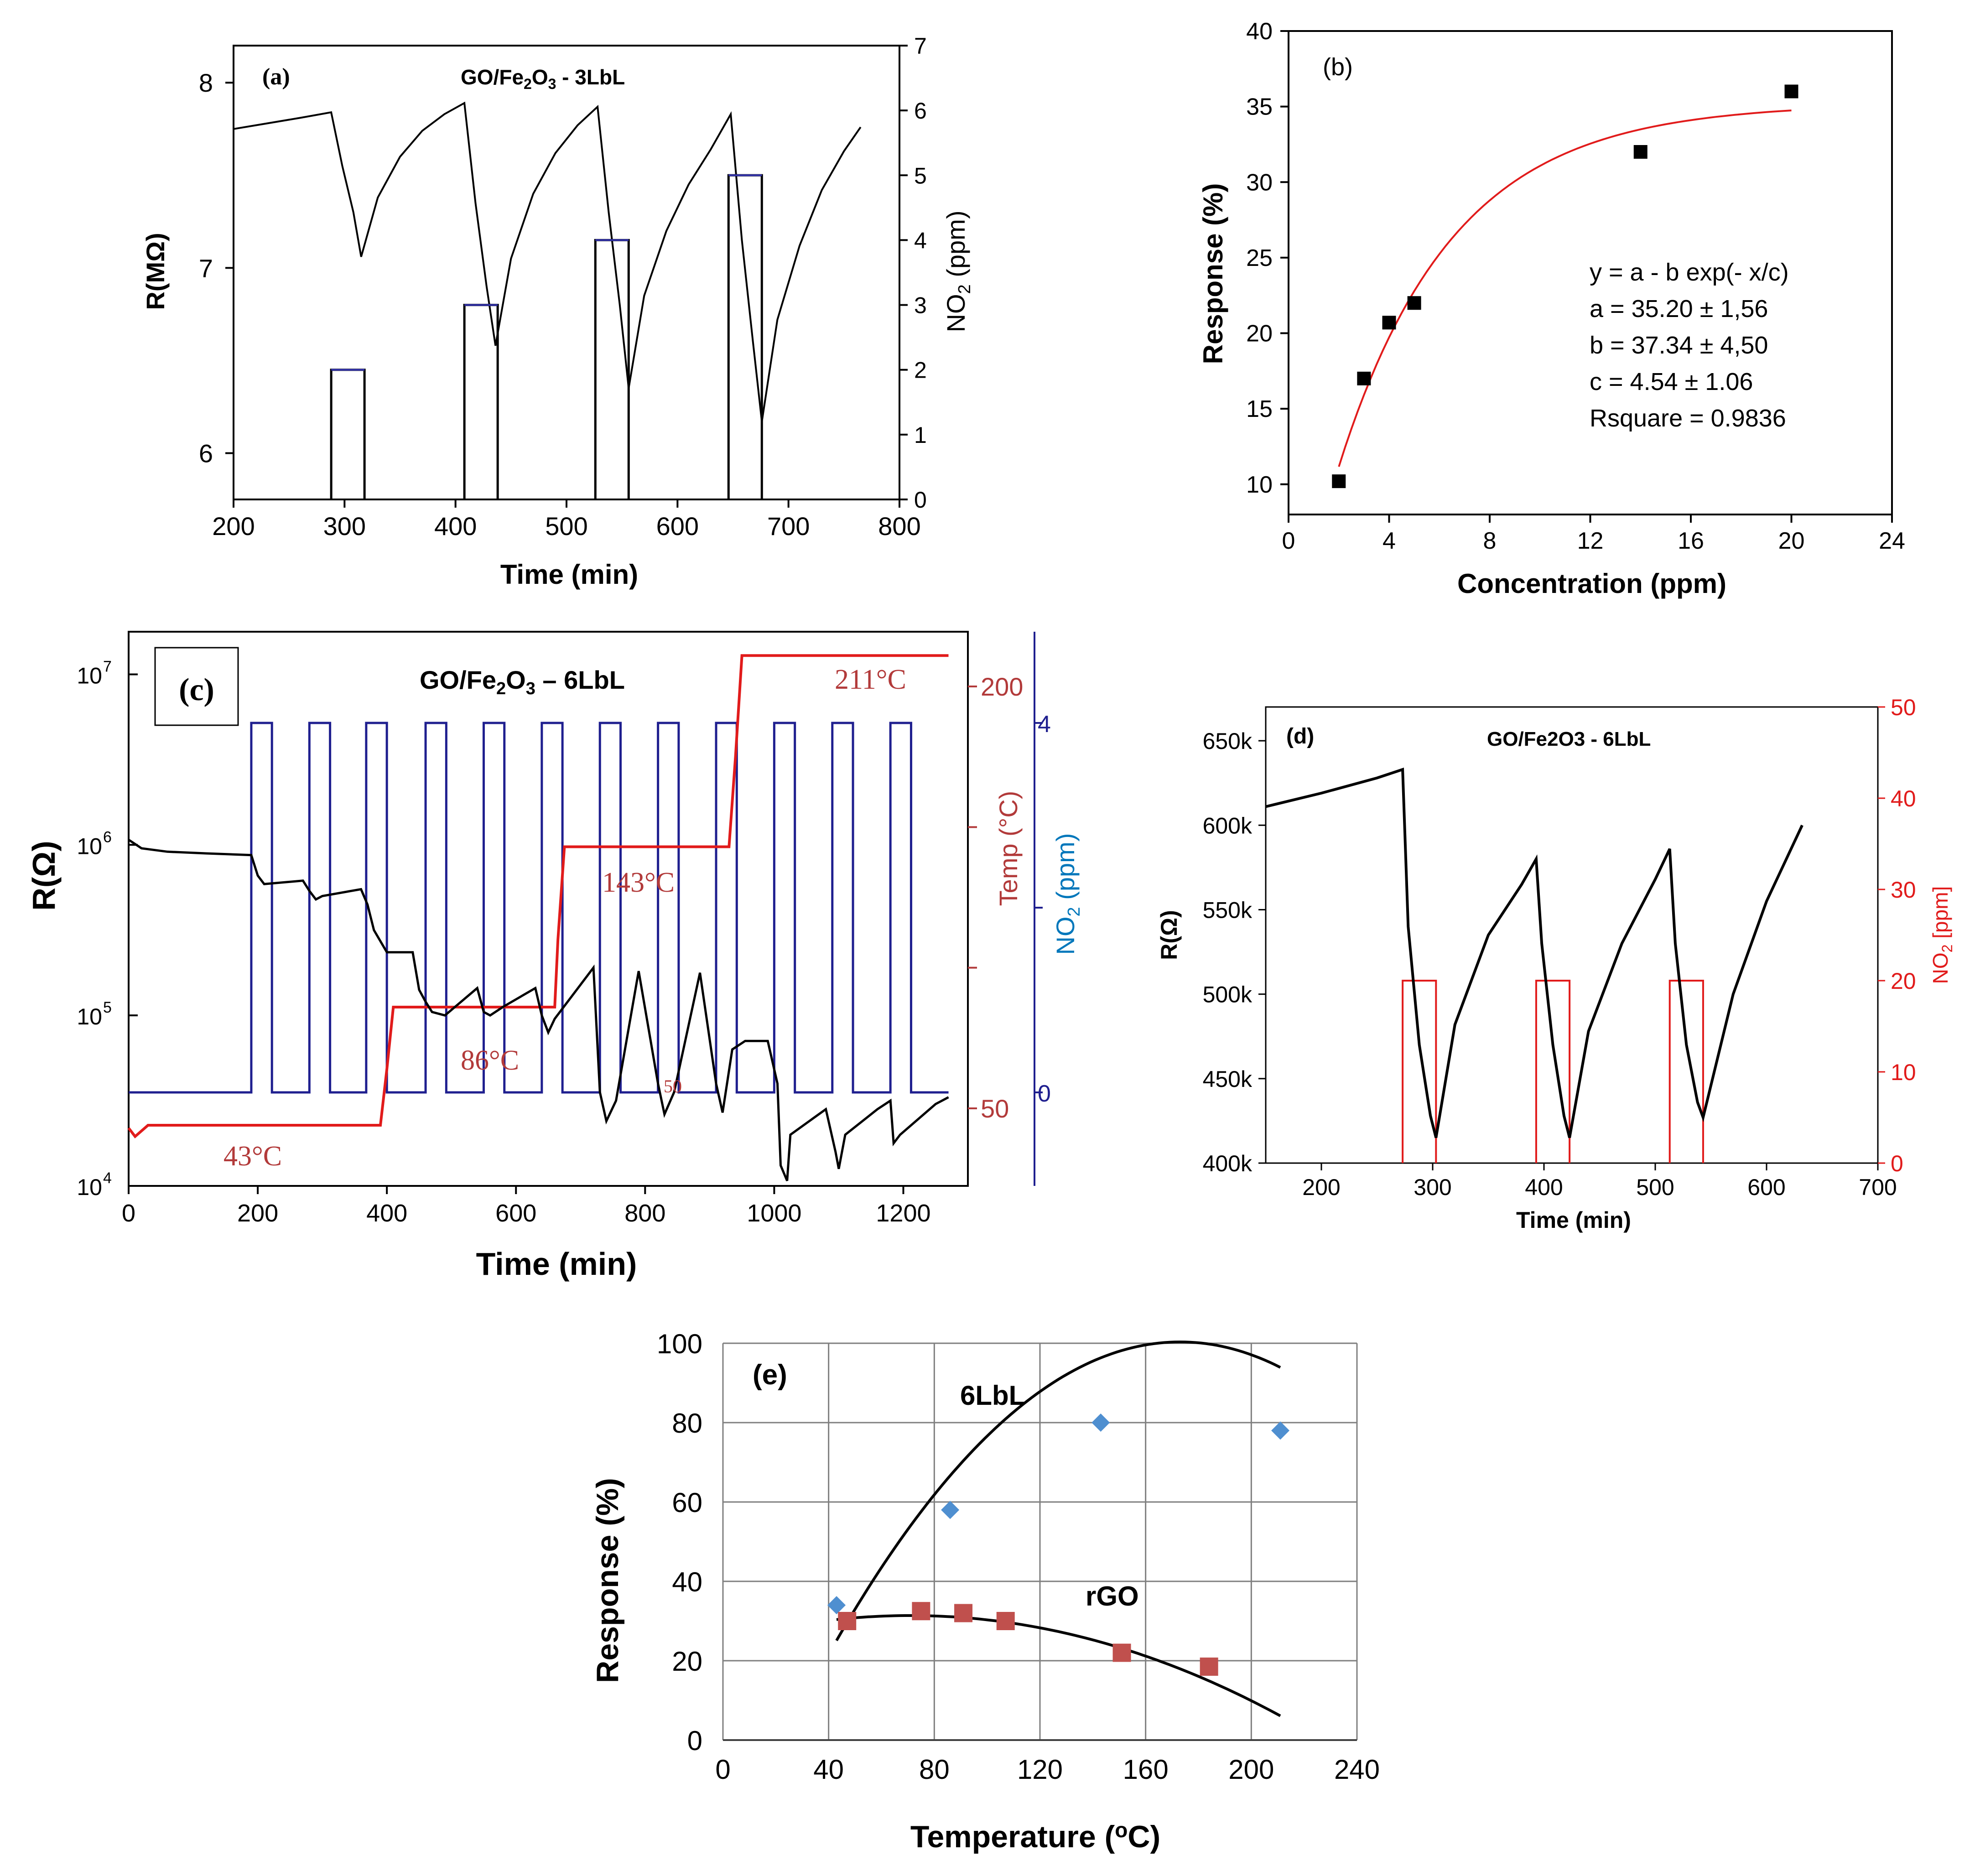  Describe the element at coordinates (1389, 541) in the screenshot. I see `panel-b-xtick-label-1: 4` at that location.